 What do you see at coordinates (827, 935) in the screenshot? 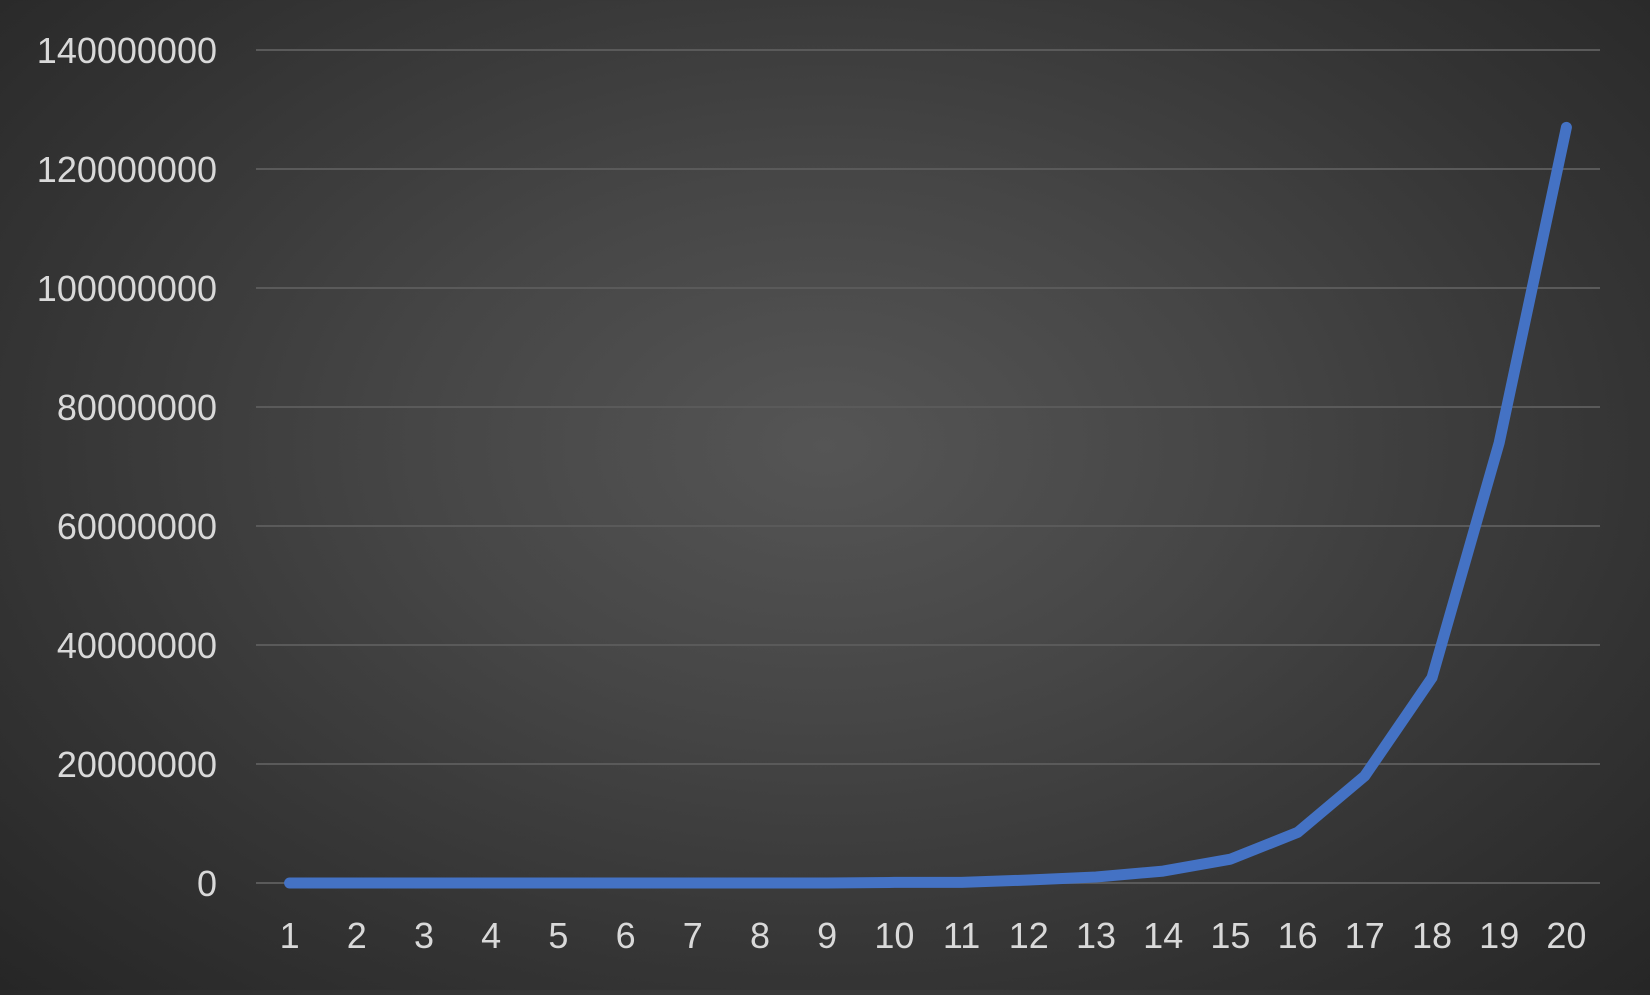
I see `x-tick-label: 9` at bounding box center [827, 935].